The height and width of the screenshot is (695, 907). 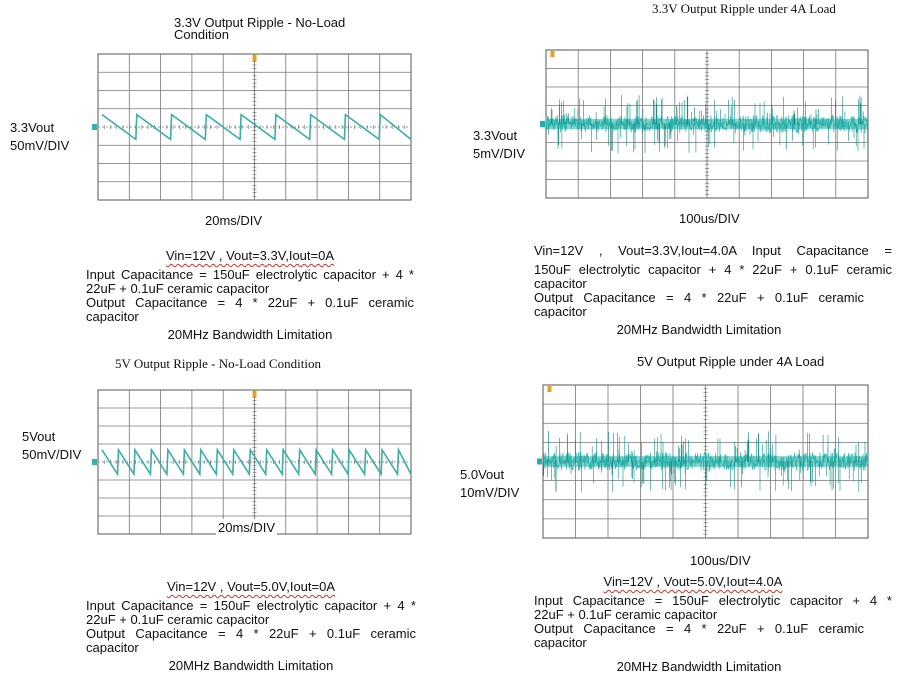 What do you see at coordinates (250, 334) in the screenshot?
I see `chart-1-bandwidth: 20MHz Bandwidth Limitation` at bounding box center [250, 334].